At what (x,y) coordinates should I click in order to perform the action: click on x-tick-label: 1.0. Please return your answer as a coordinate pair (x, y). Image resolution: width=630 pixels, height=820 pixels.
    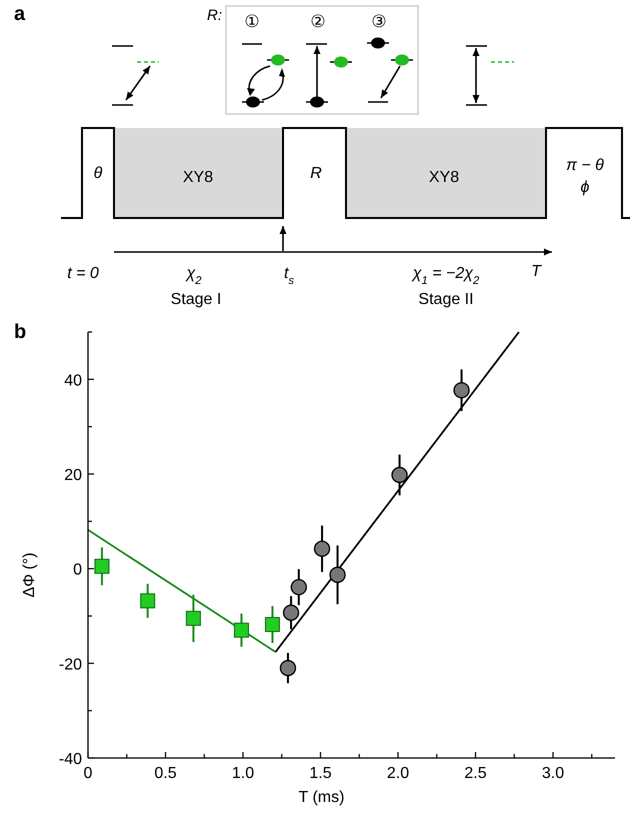
    Looking at the image, I should click on (243, 773).